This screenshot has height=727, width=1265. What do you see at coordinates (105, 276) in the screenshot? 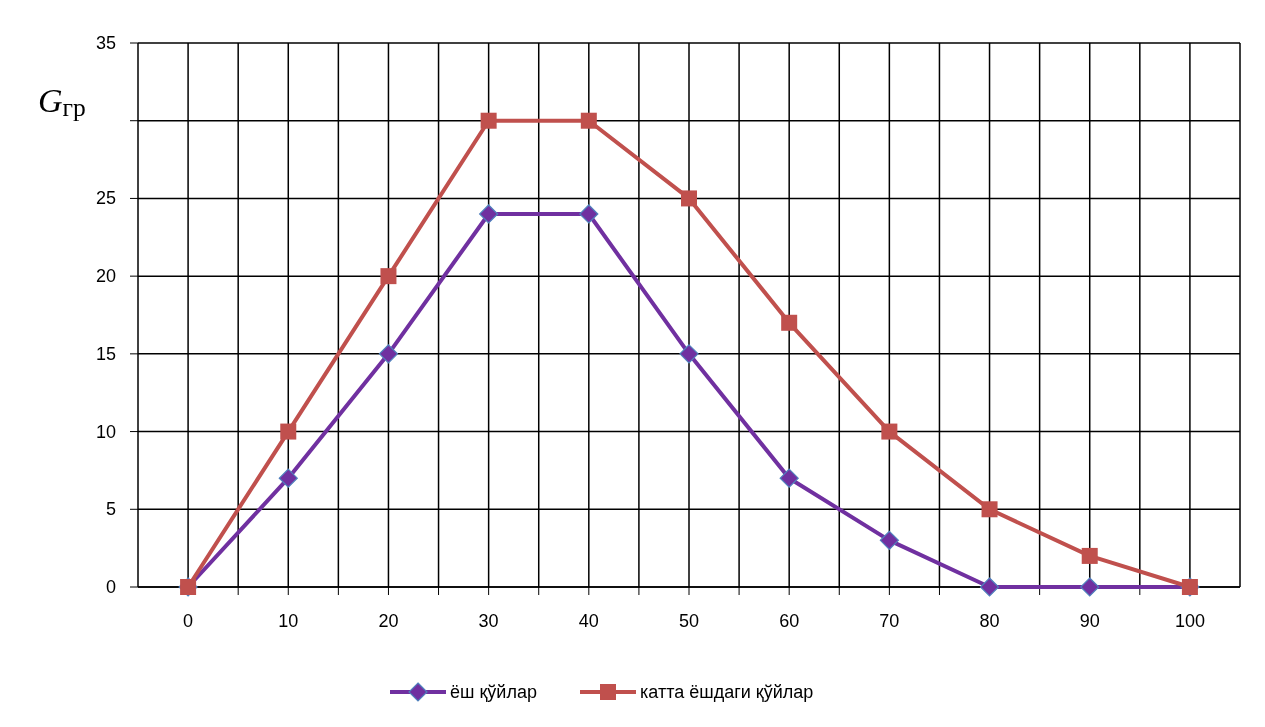
I see `y-tick-label: 20` at bounding box center [105, 276].